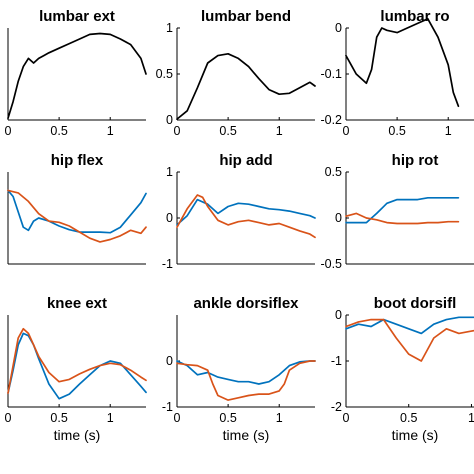 The height and width of the screenshot is (474, 474). I want to click on subplot-title: lumbar ro, so click(414, 16).